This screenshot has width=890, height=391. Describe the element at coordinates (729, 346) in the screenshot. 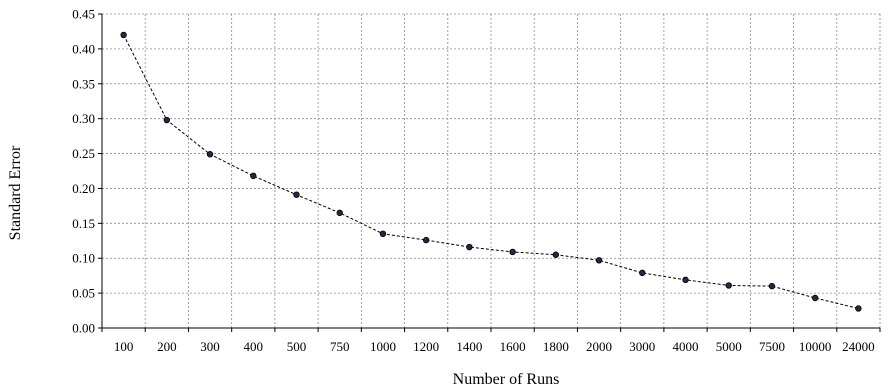

I see `x-tick-label: 5000` at that location.